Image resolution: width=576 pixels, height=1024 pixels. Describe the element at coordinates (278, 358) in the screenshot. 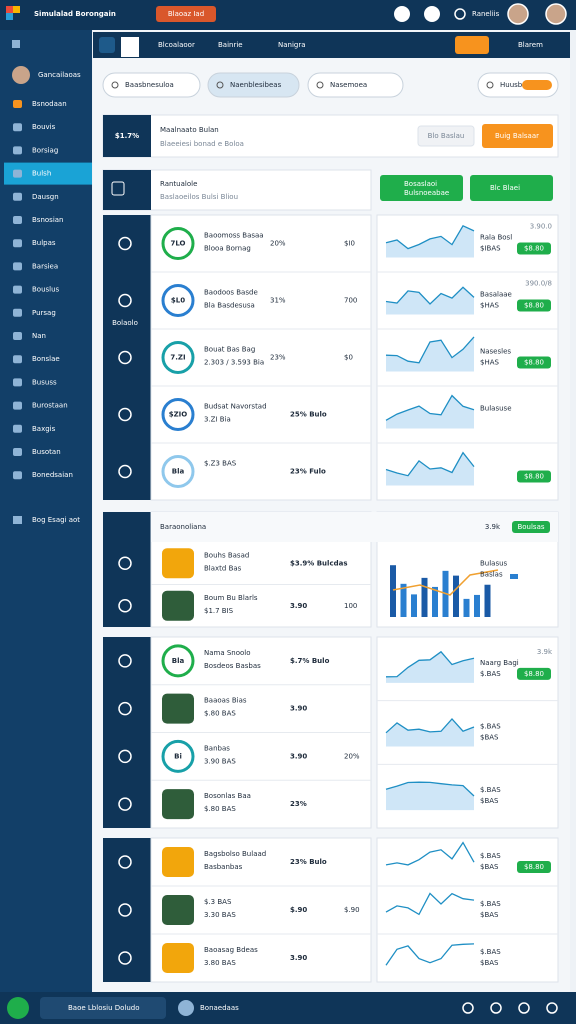

I see `row-pct: 23%` at that location.